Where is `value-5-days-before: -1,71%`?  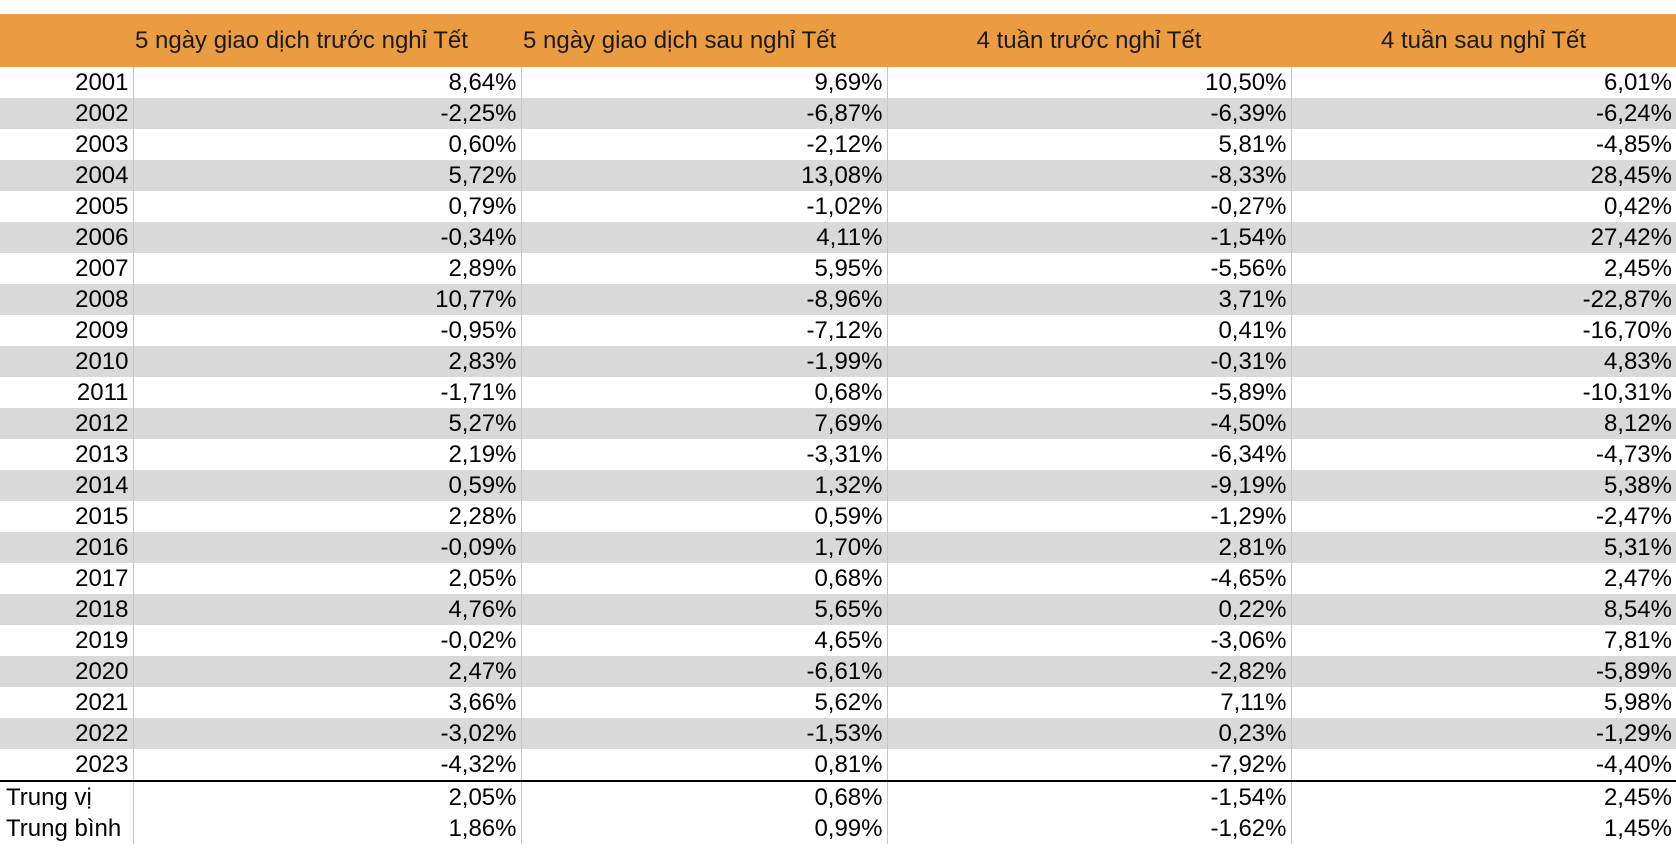 value-5-days-before: -1,71% is located at coordinates (326, 392).